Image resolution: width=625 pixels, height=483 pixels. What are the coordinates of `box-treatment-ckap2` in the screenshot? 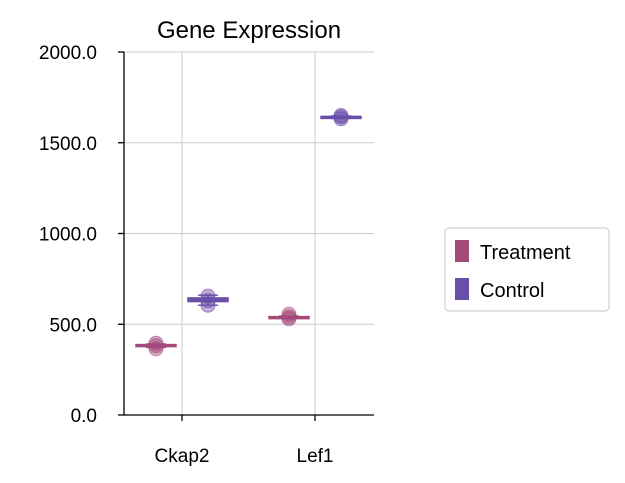 It's located at (156, 346).